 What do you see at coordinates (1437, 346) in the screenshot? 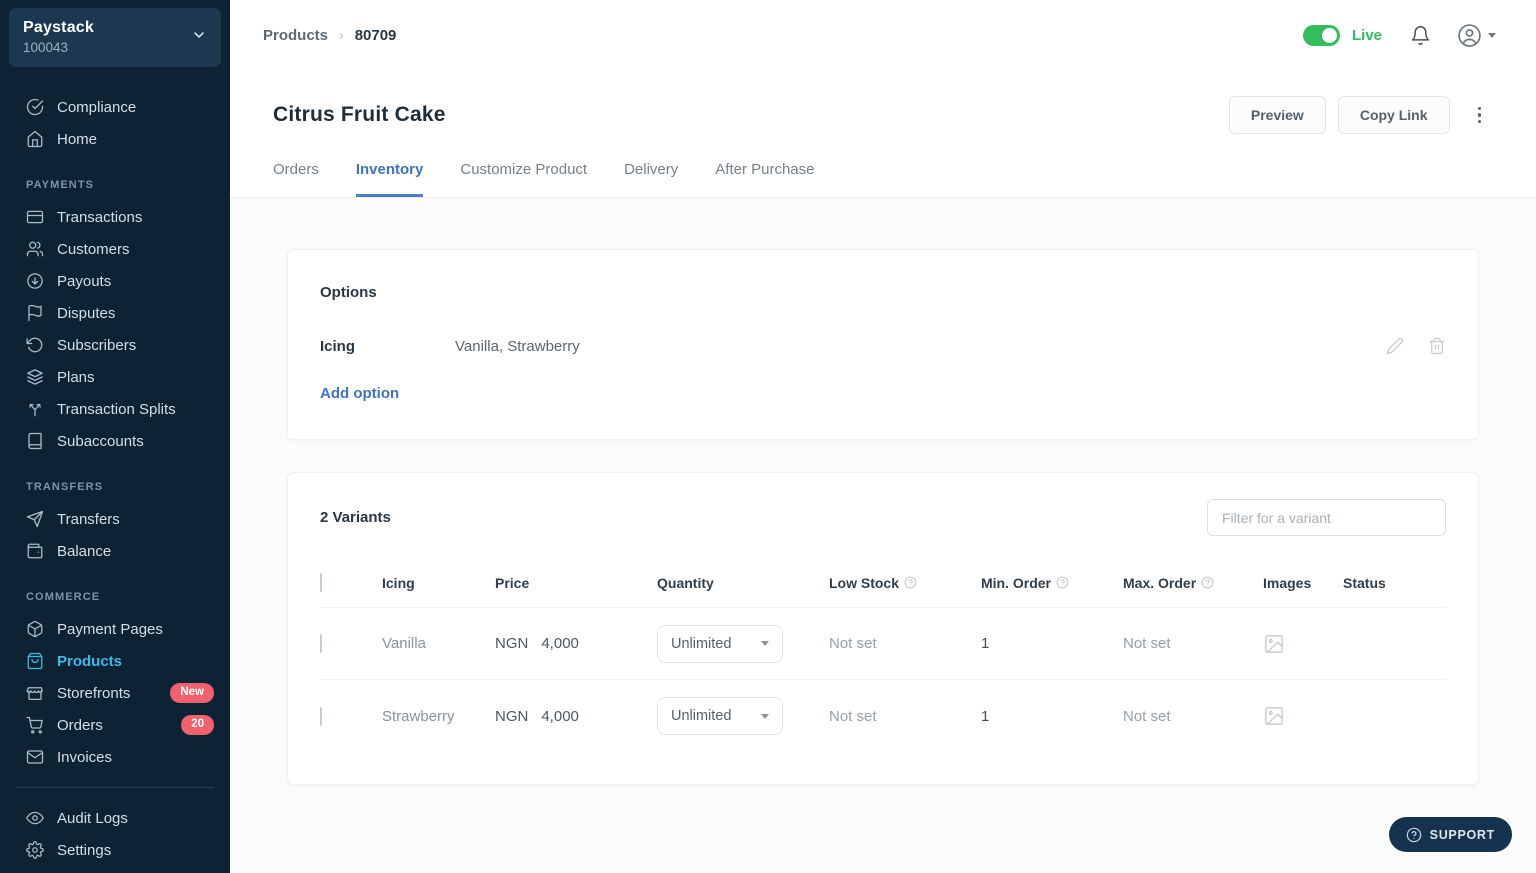
I see `delete-trash-icon` at bounding box center [1437, 346].